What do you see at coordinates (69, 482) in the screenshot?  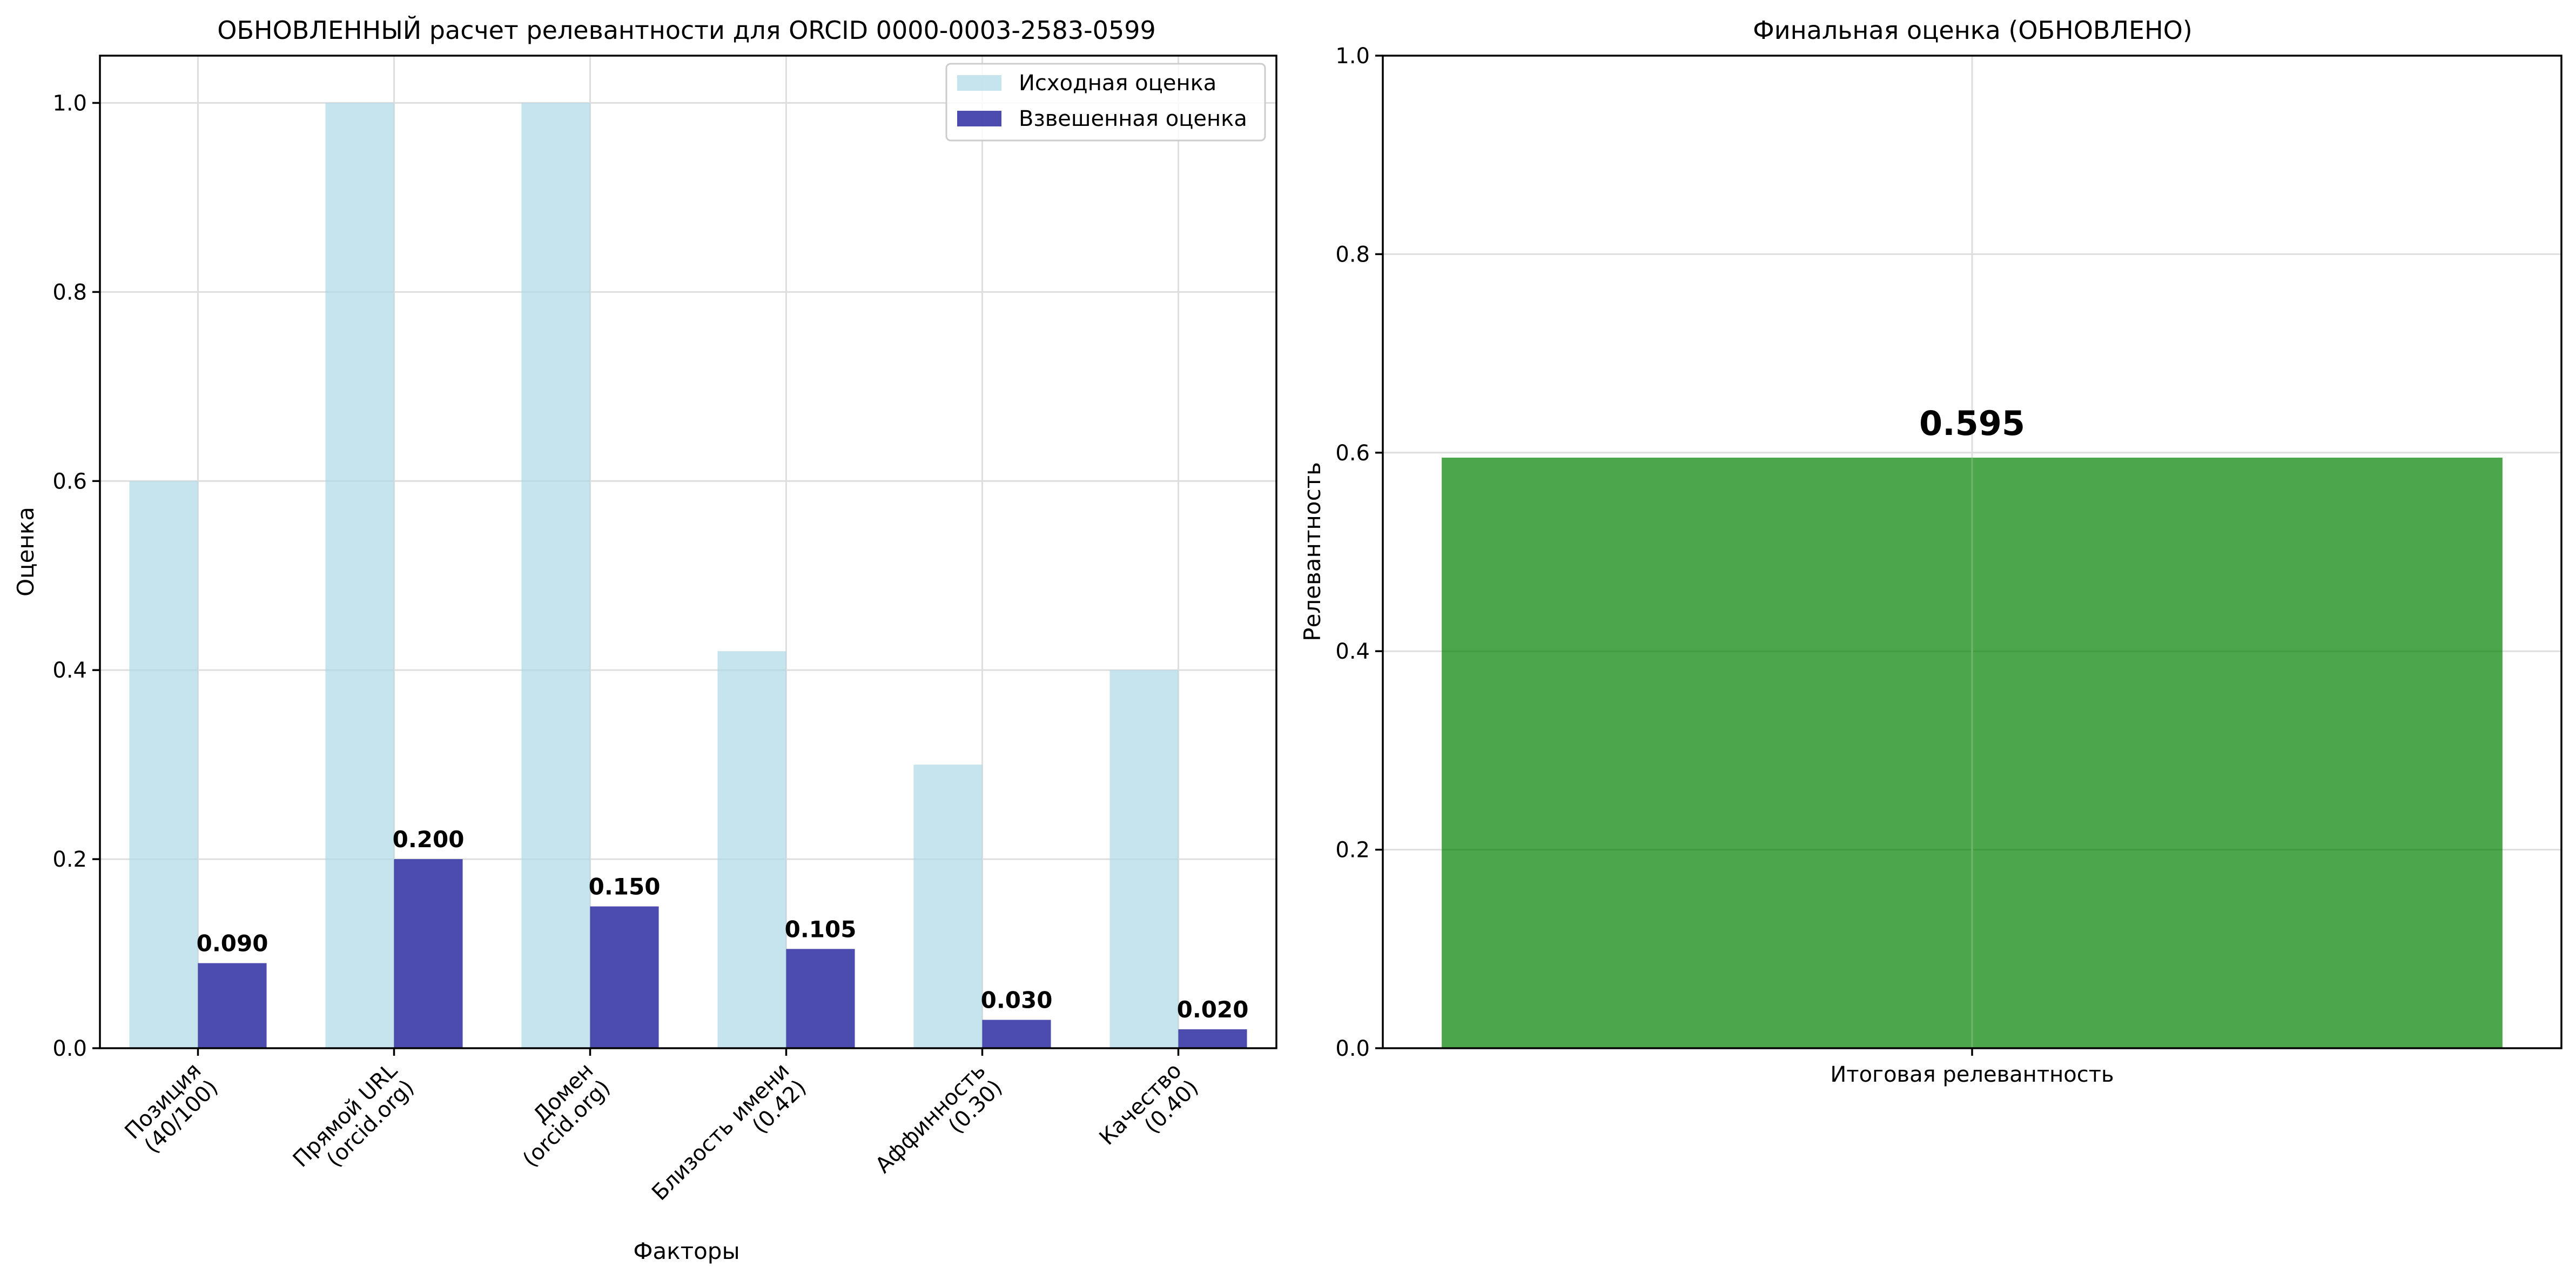 I see `left-y-tick-label: 0.6` at bounding box center [69, 482].